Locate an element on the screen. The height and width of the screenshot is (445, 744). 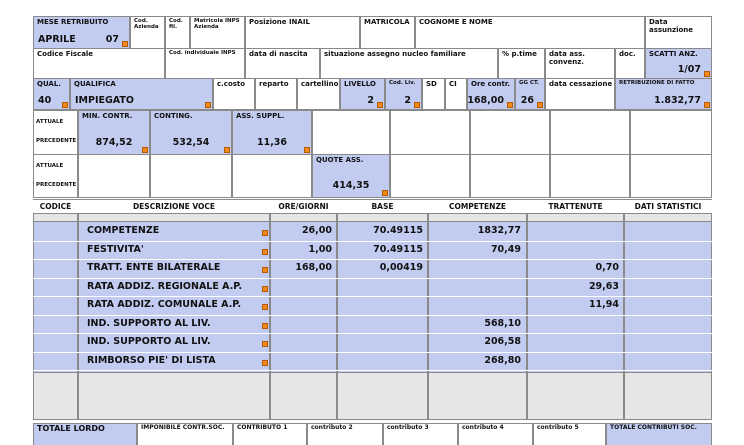
field-label: COGNOME E NOME is located at coordinates (456, 22).